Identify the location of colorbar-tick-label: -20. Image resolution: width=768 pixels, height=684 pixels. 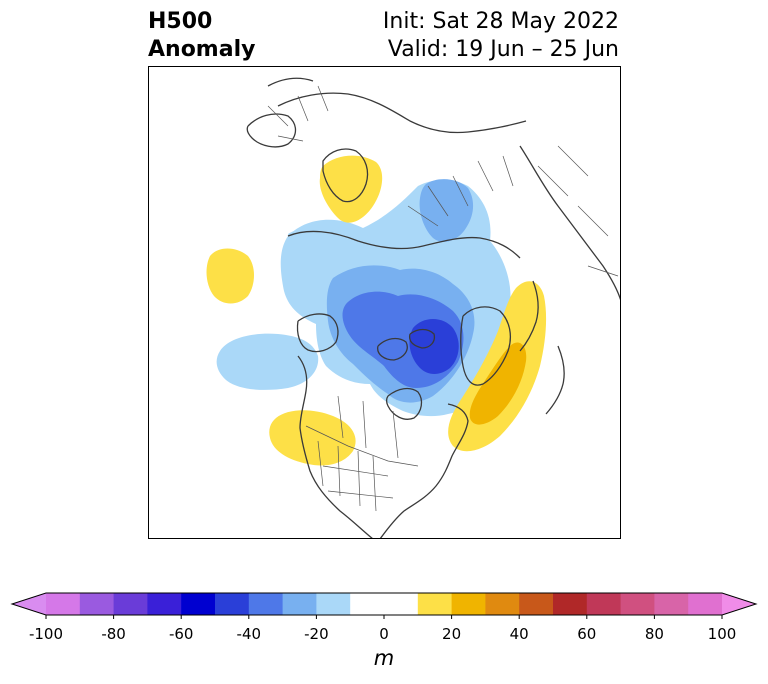
(316, 634).